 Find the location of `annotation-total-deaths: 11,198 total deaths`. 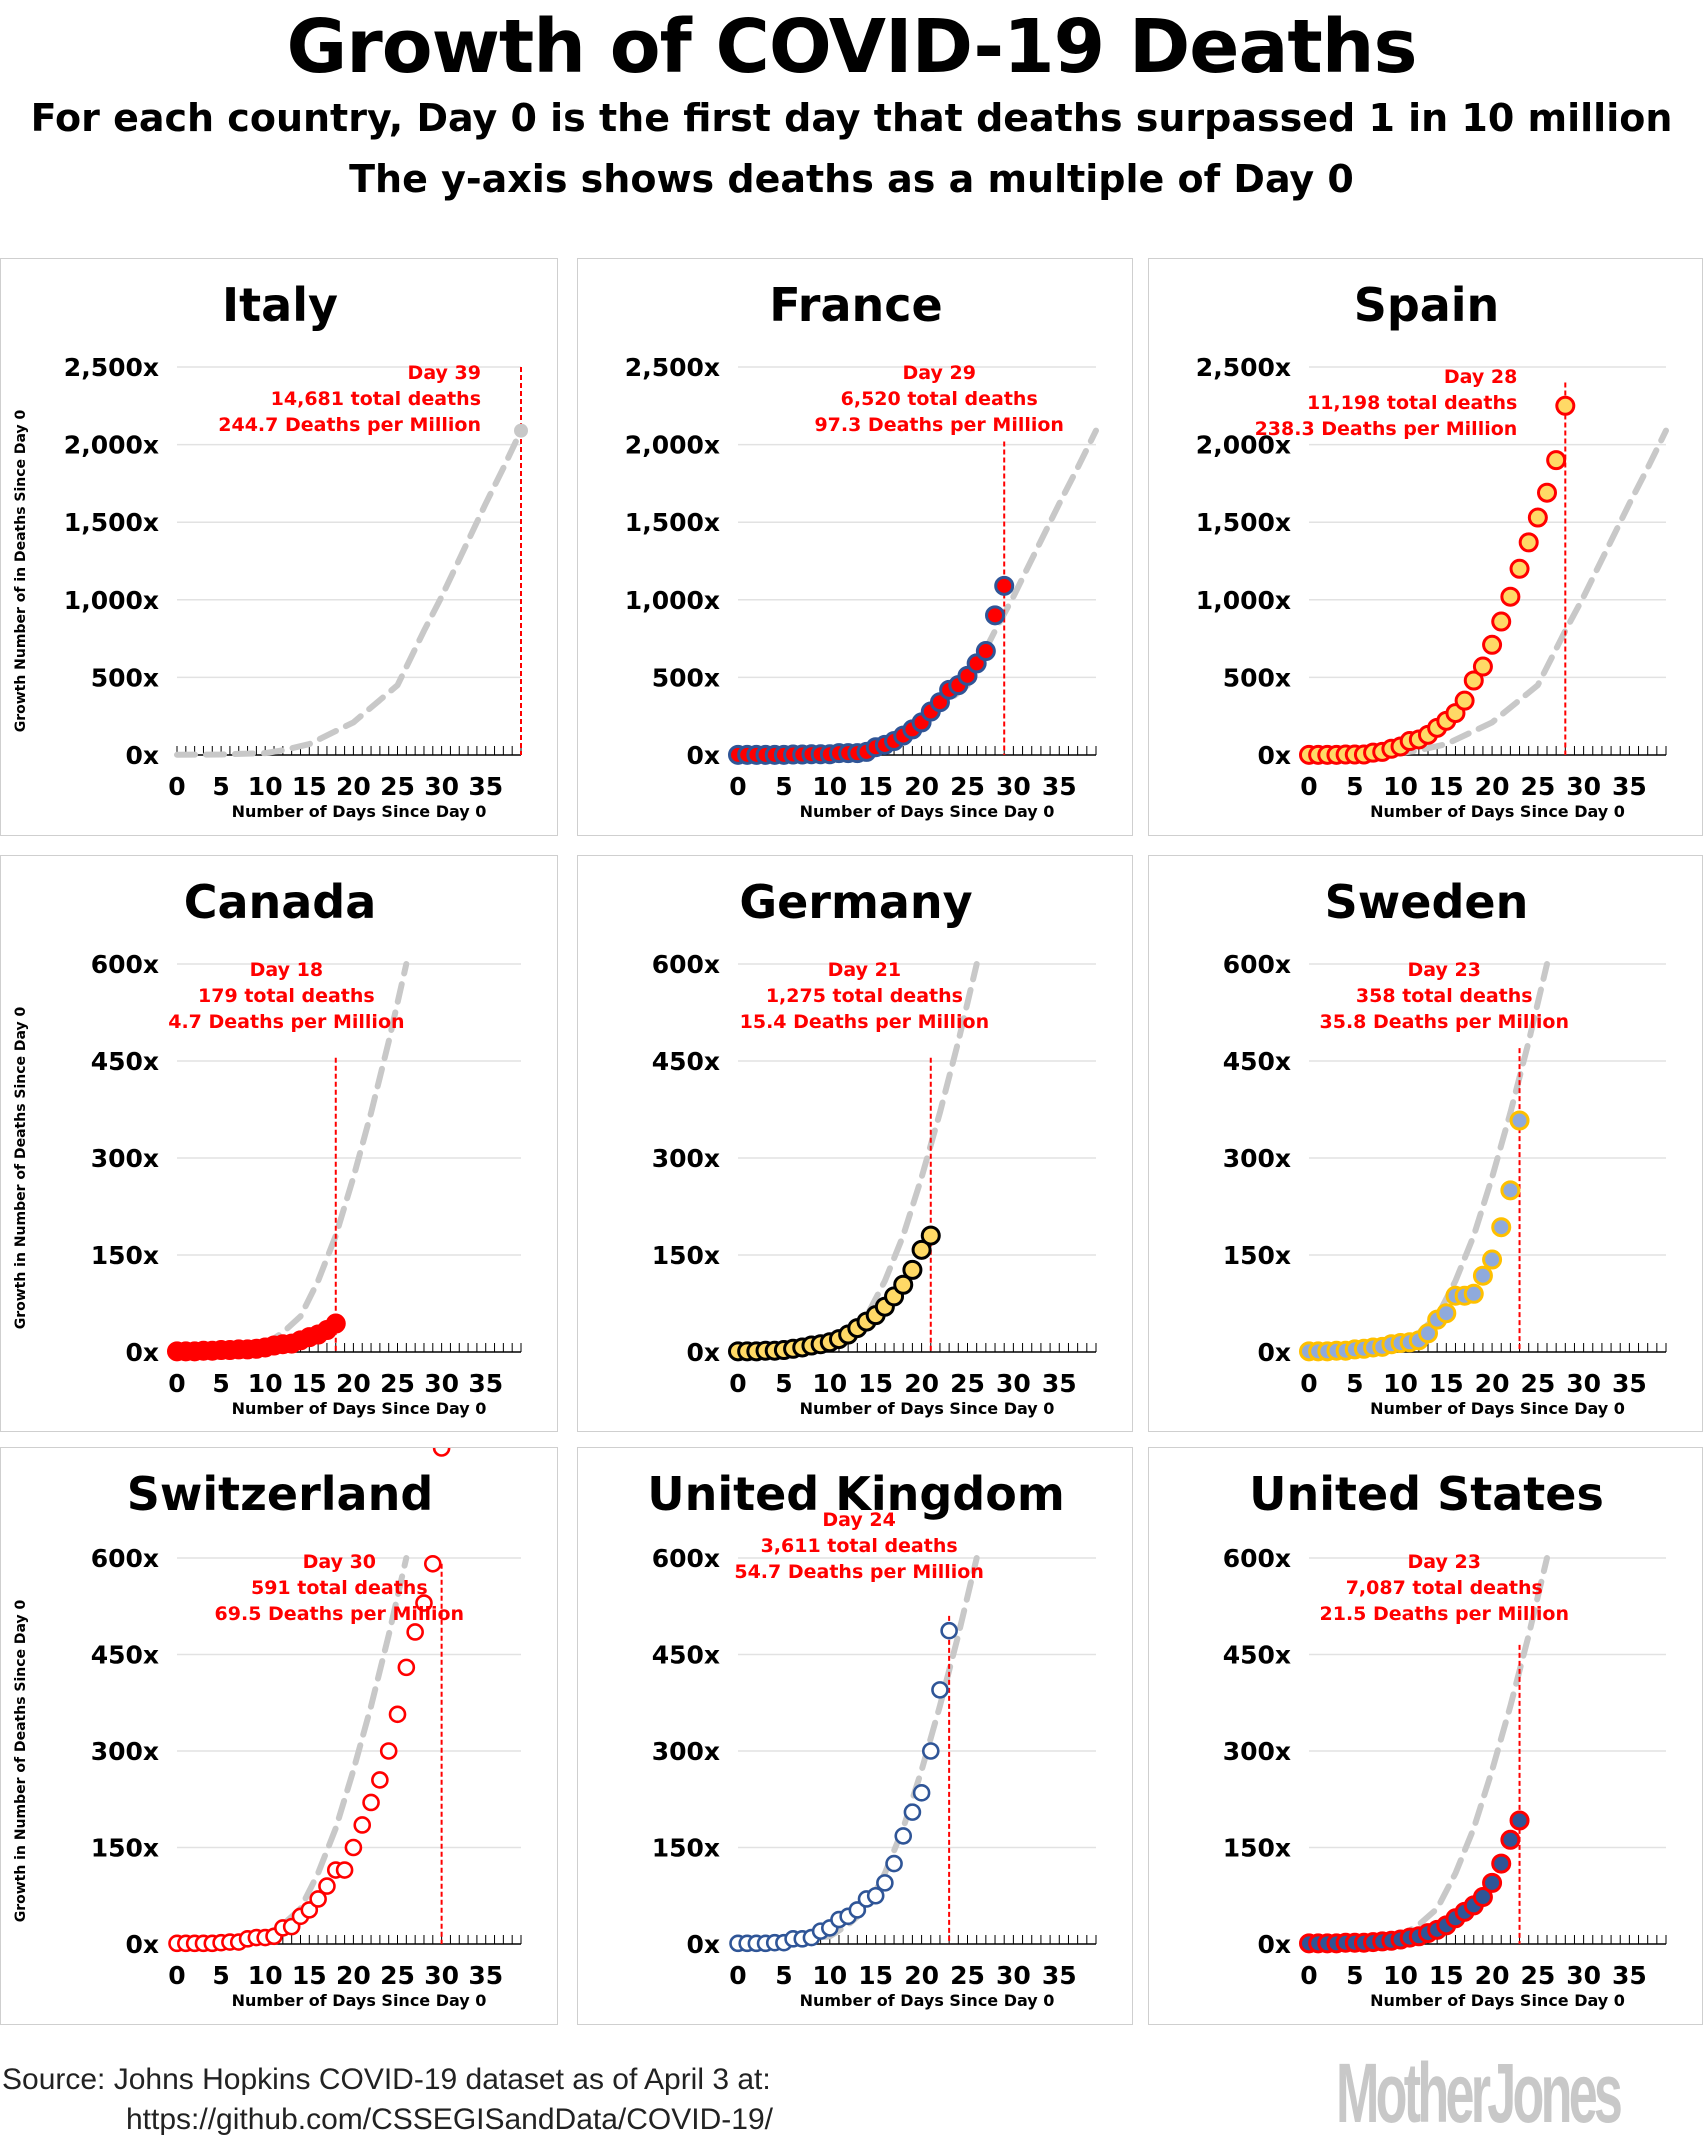

annotation-total-deaths: 11,198 total deaths is located at coordinates (1412, 403).